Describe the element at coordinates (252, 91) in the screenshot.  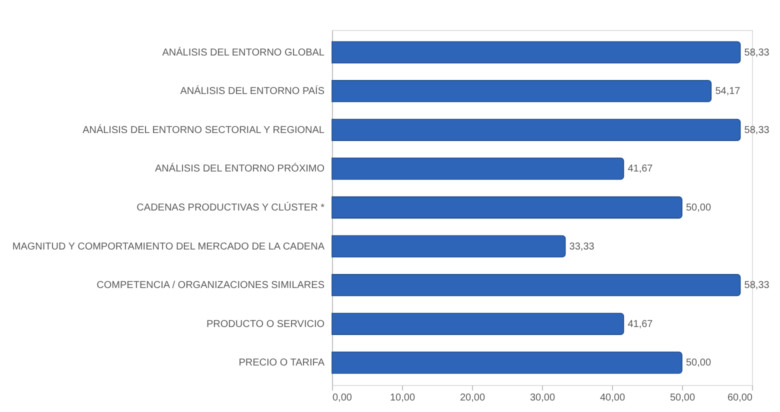
I see `y-tick-label: ANÁLISIS DEL ENTORNO PAÍS` at that location.